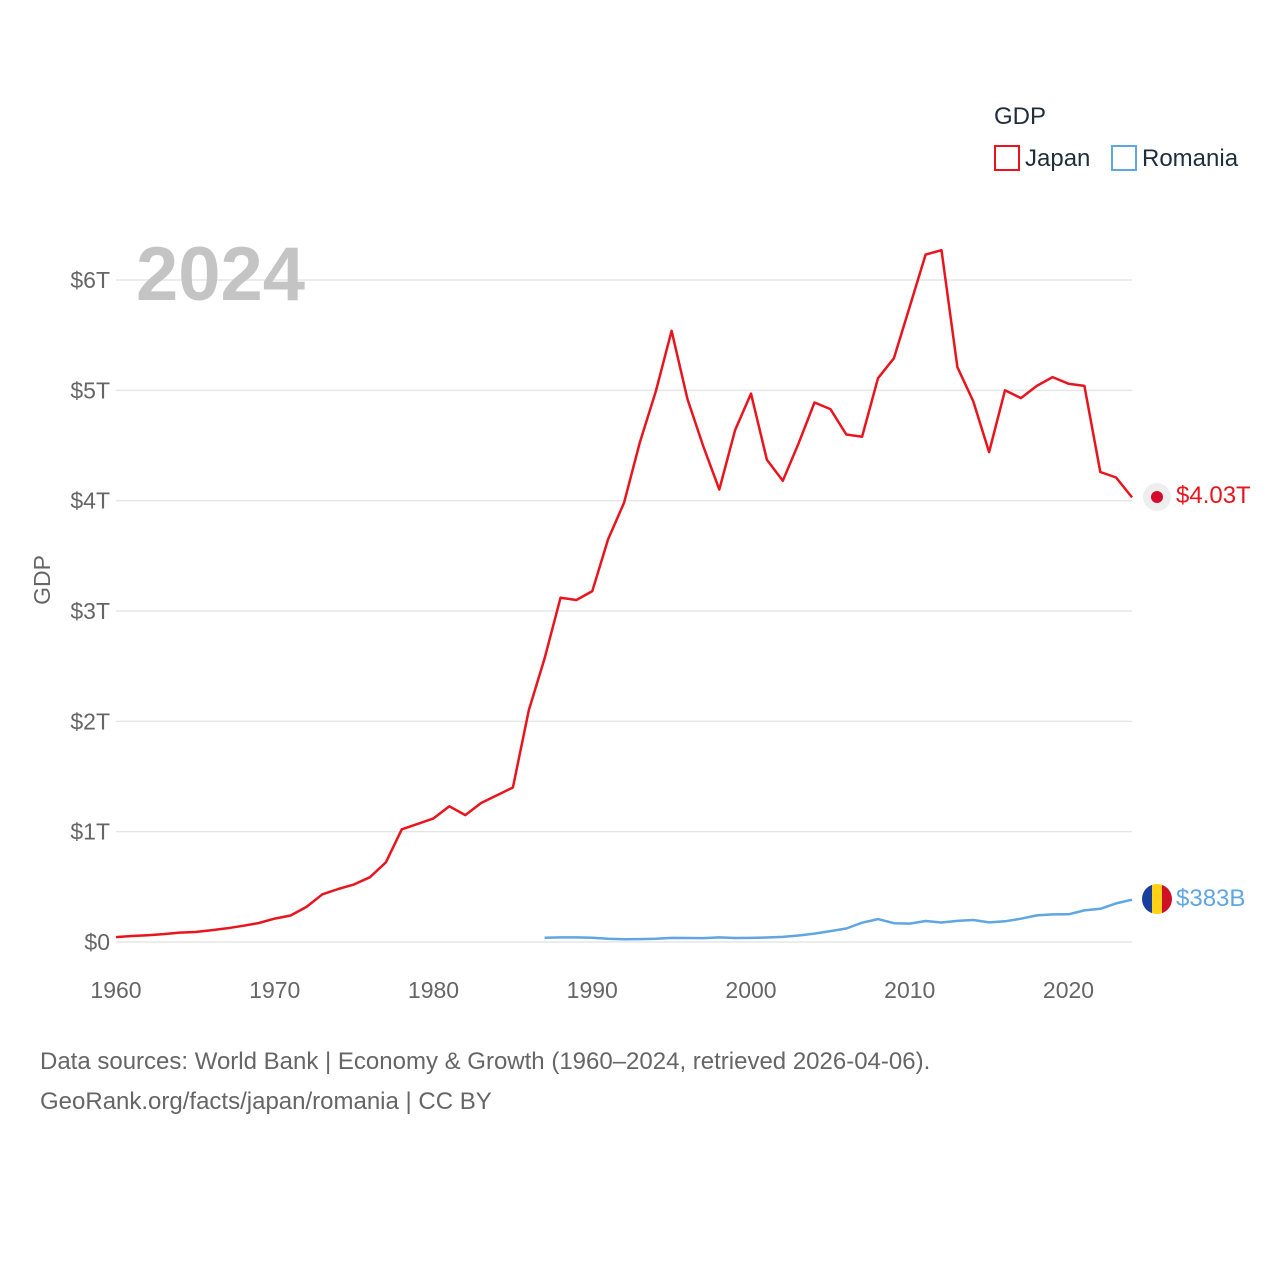 The width and height of the screenshot is (1280, 1280). I want to click on x-tick-label: 2000, so click(750, 990).